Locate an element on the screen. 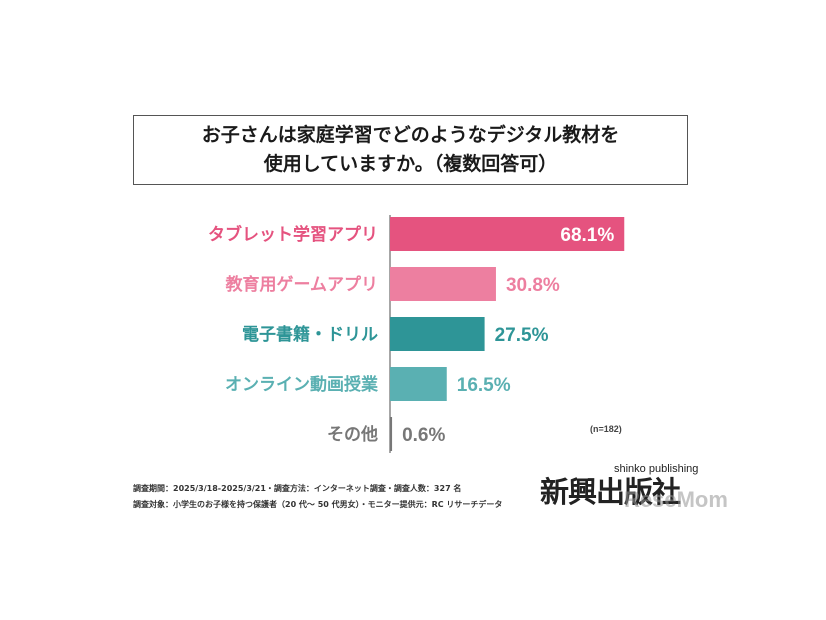  value-label: 30.8% is located at coordinates (533, 285).